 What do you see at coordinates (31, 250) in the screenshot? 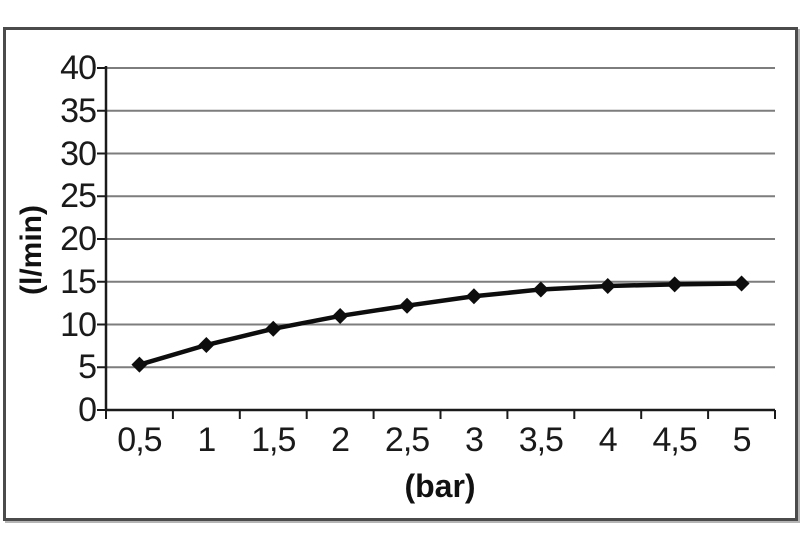
I see `y-axis-title: (l/min)` at bounding box center [31, 250].